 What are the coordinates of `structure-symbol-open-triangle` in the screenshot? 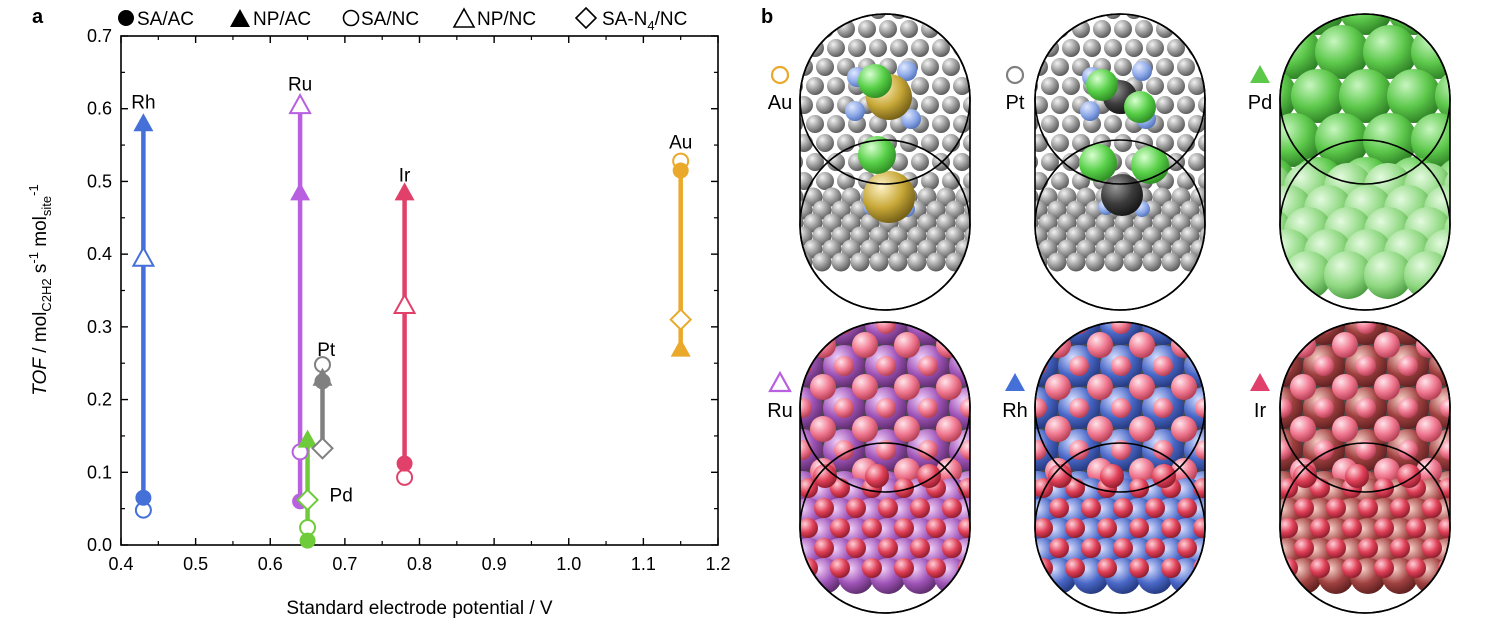 It's located at (780, 381).